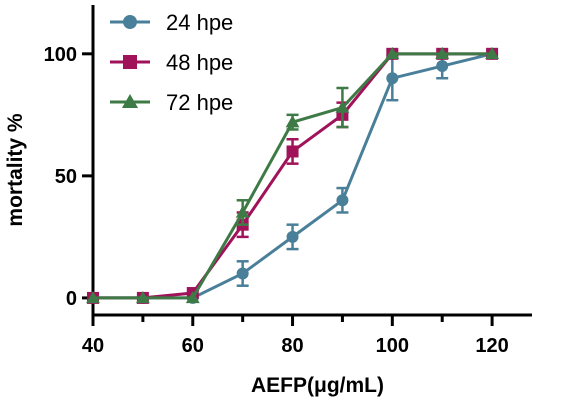 This screenshot has width=568, height=405. What do you see at coordinates (317, 385) in the screenshot?
I see `x-axis-title: AEFP(μg/mL)` at bounding box center [317, 385].